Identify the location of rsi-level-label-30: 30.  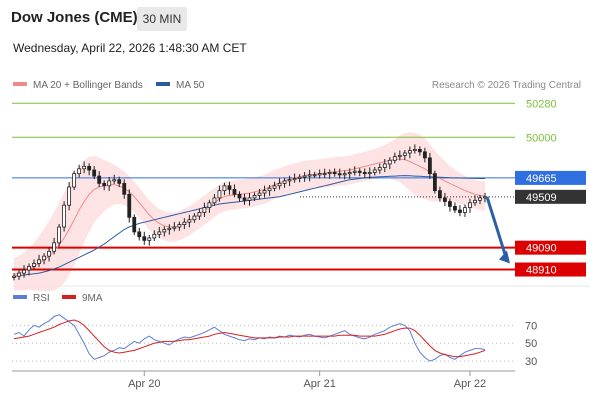
(531, 362).